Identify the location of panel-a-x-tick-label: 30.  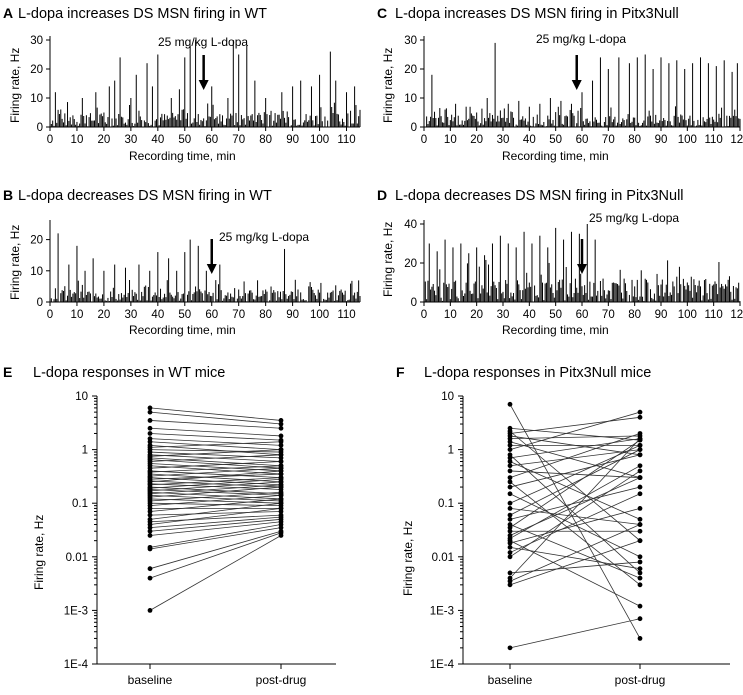
(130, 140).